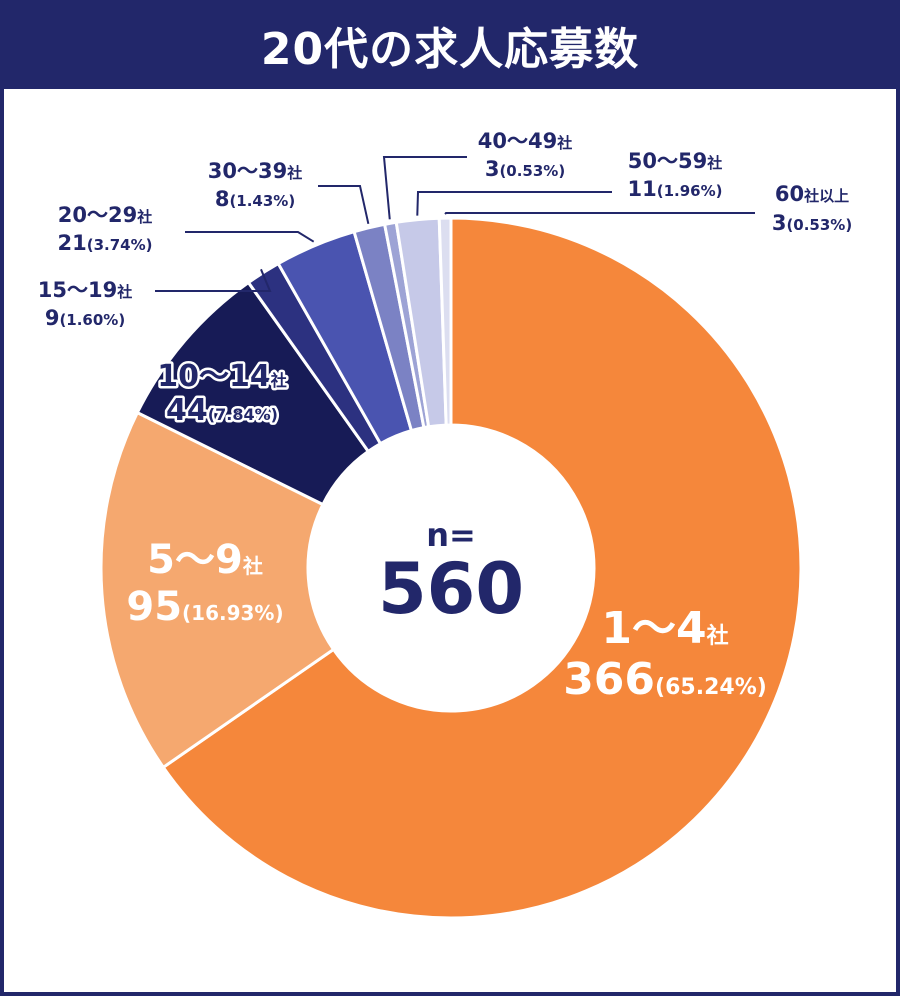  Describe the element at coordinates (105, 215) in the screenshot. I see `outside-label-category-4: 20〜29社` at that location.